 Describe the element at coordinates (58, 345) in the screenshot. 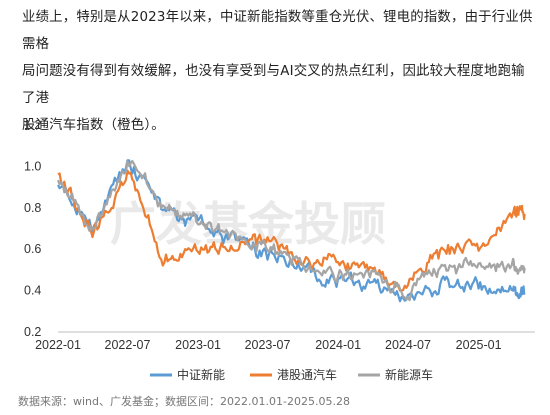

I see `x-tick-label: 2022-01` at that location.